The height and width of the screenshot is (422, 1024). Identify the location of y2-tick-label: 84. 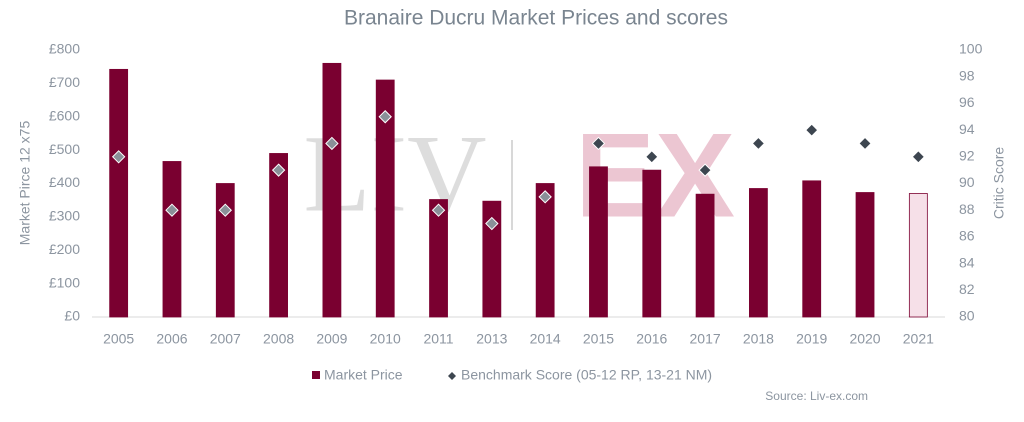
(967, 262).